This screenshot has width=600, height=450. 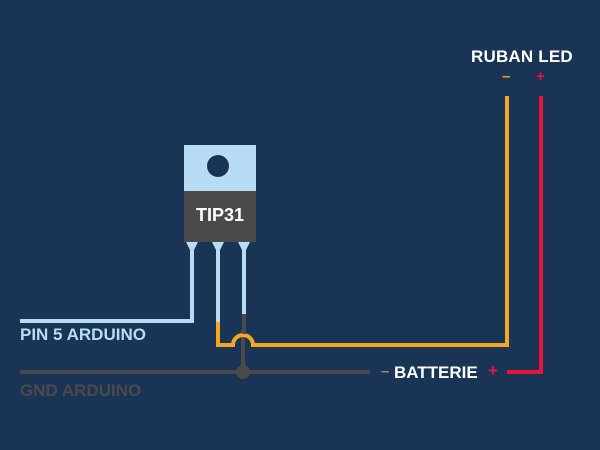 What do you see at coordinates (81, 390) in the screenshot?
I see `gnd-label: GND ARDUINO` at bounding box center [81, 390].